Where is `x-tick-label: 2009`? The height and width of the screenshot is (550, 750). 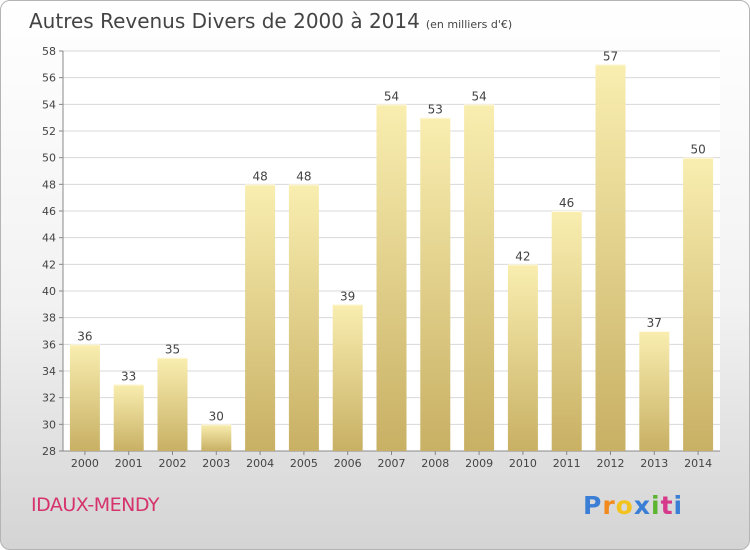
x-tick-label: 2009 is located at coordinates (479, 463).